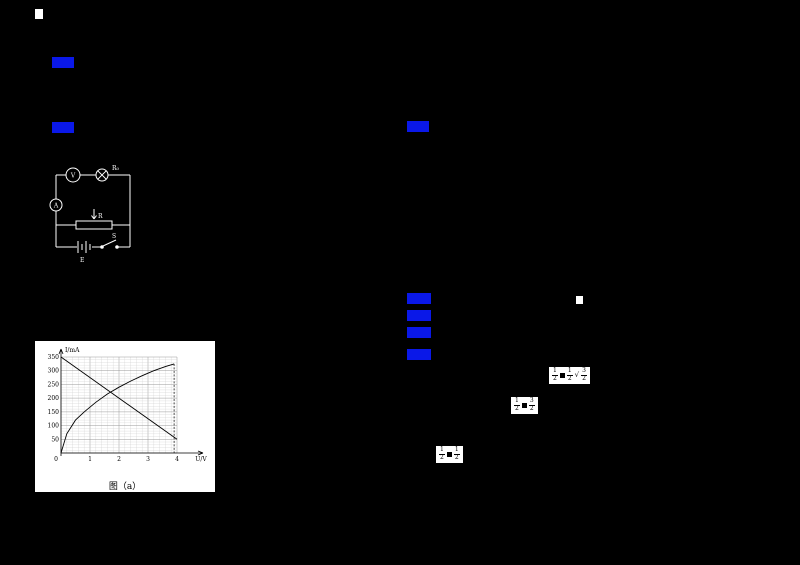 The width and height of the screenshot is (800, 565). I want to click on voltmeter-label: V, so click(73, 176).